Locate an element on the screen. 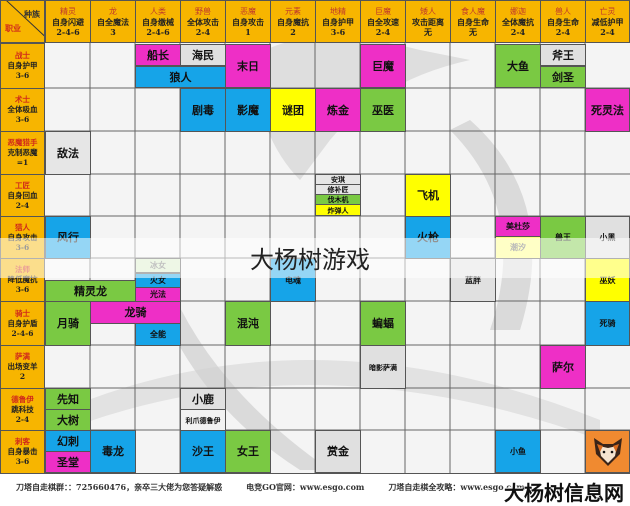  hero-chip: 斧王 is located at coordinates (563, 55).